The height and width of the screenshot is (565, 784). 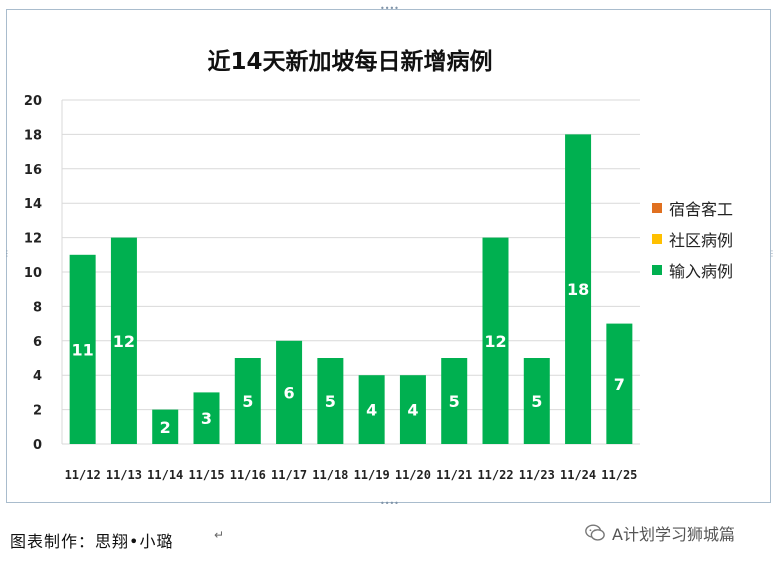 What do you see at coordinates (413, 475) in the screenshot?
I see `x-tick-label: 11/20` at bounding box center [413, 475].